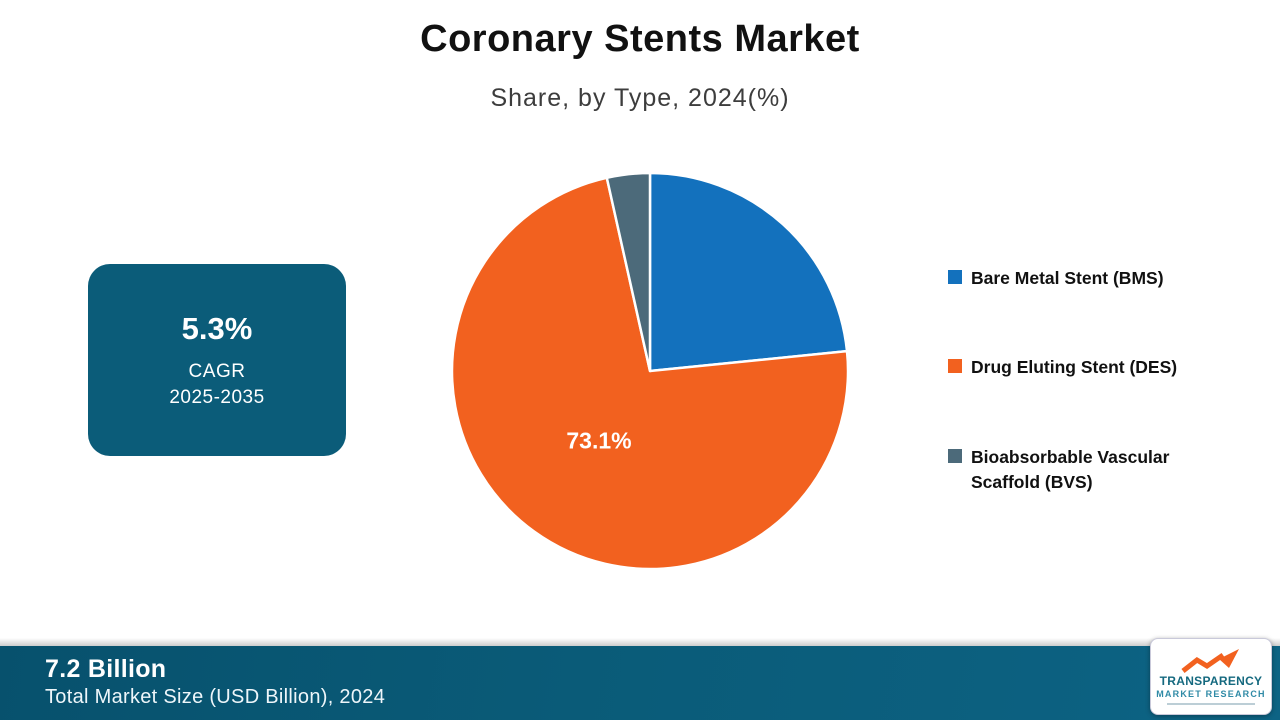 This screenshot has width=1280, height=720. What do you see at coordinates (217, 328) in the screenshot?
I see `cagr-value: 5.3%` at bounding box center [217, 328].